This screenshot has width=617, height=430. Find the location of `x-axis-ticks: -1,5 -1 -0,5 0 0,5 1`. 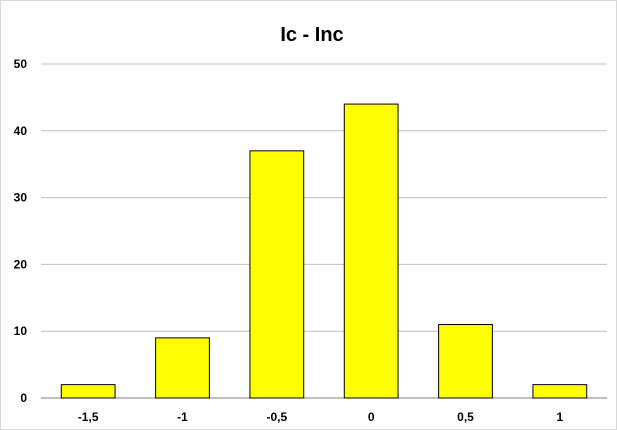

x-axis-ticks: -1,5 -1 -0,5 0 0,5 1 is located at coordinates (321, 417).